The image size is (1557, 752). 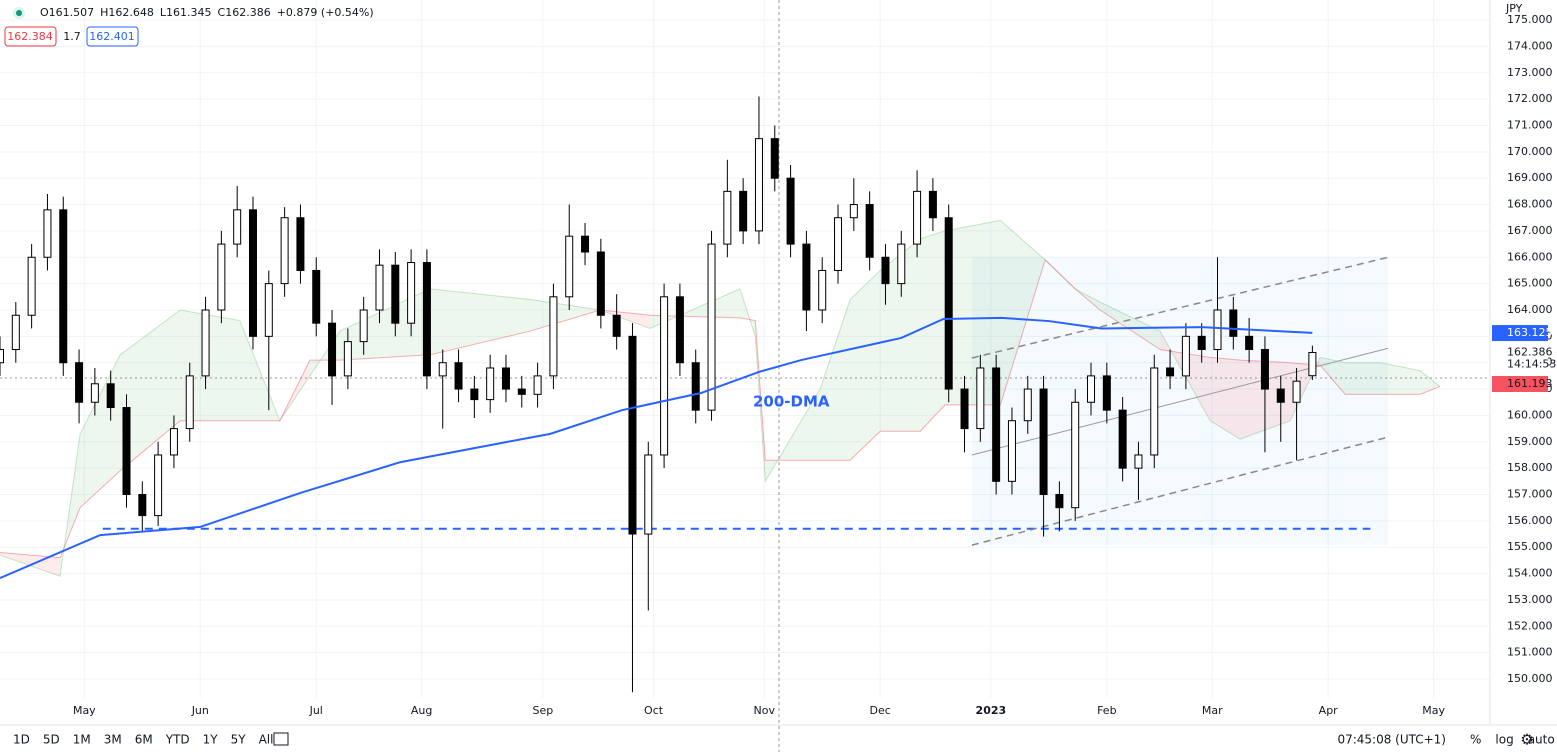 I want to click on sell-price: 162.384, so click(x=30, y=36).